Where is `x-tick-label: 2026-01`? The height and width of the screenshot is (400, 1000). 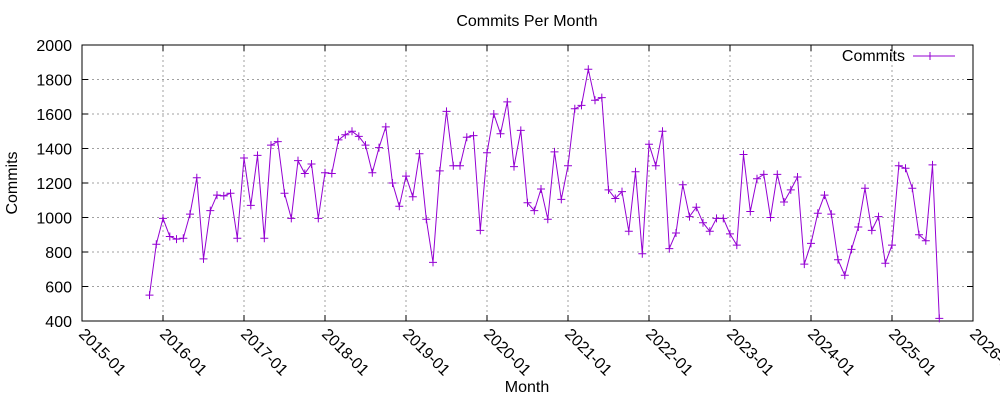 x-tick-label: 2026-01 is located at coordinates (983, 353).